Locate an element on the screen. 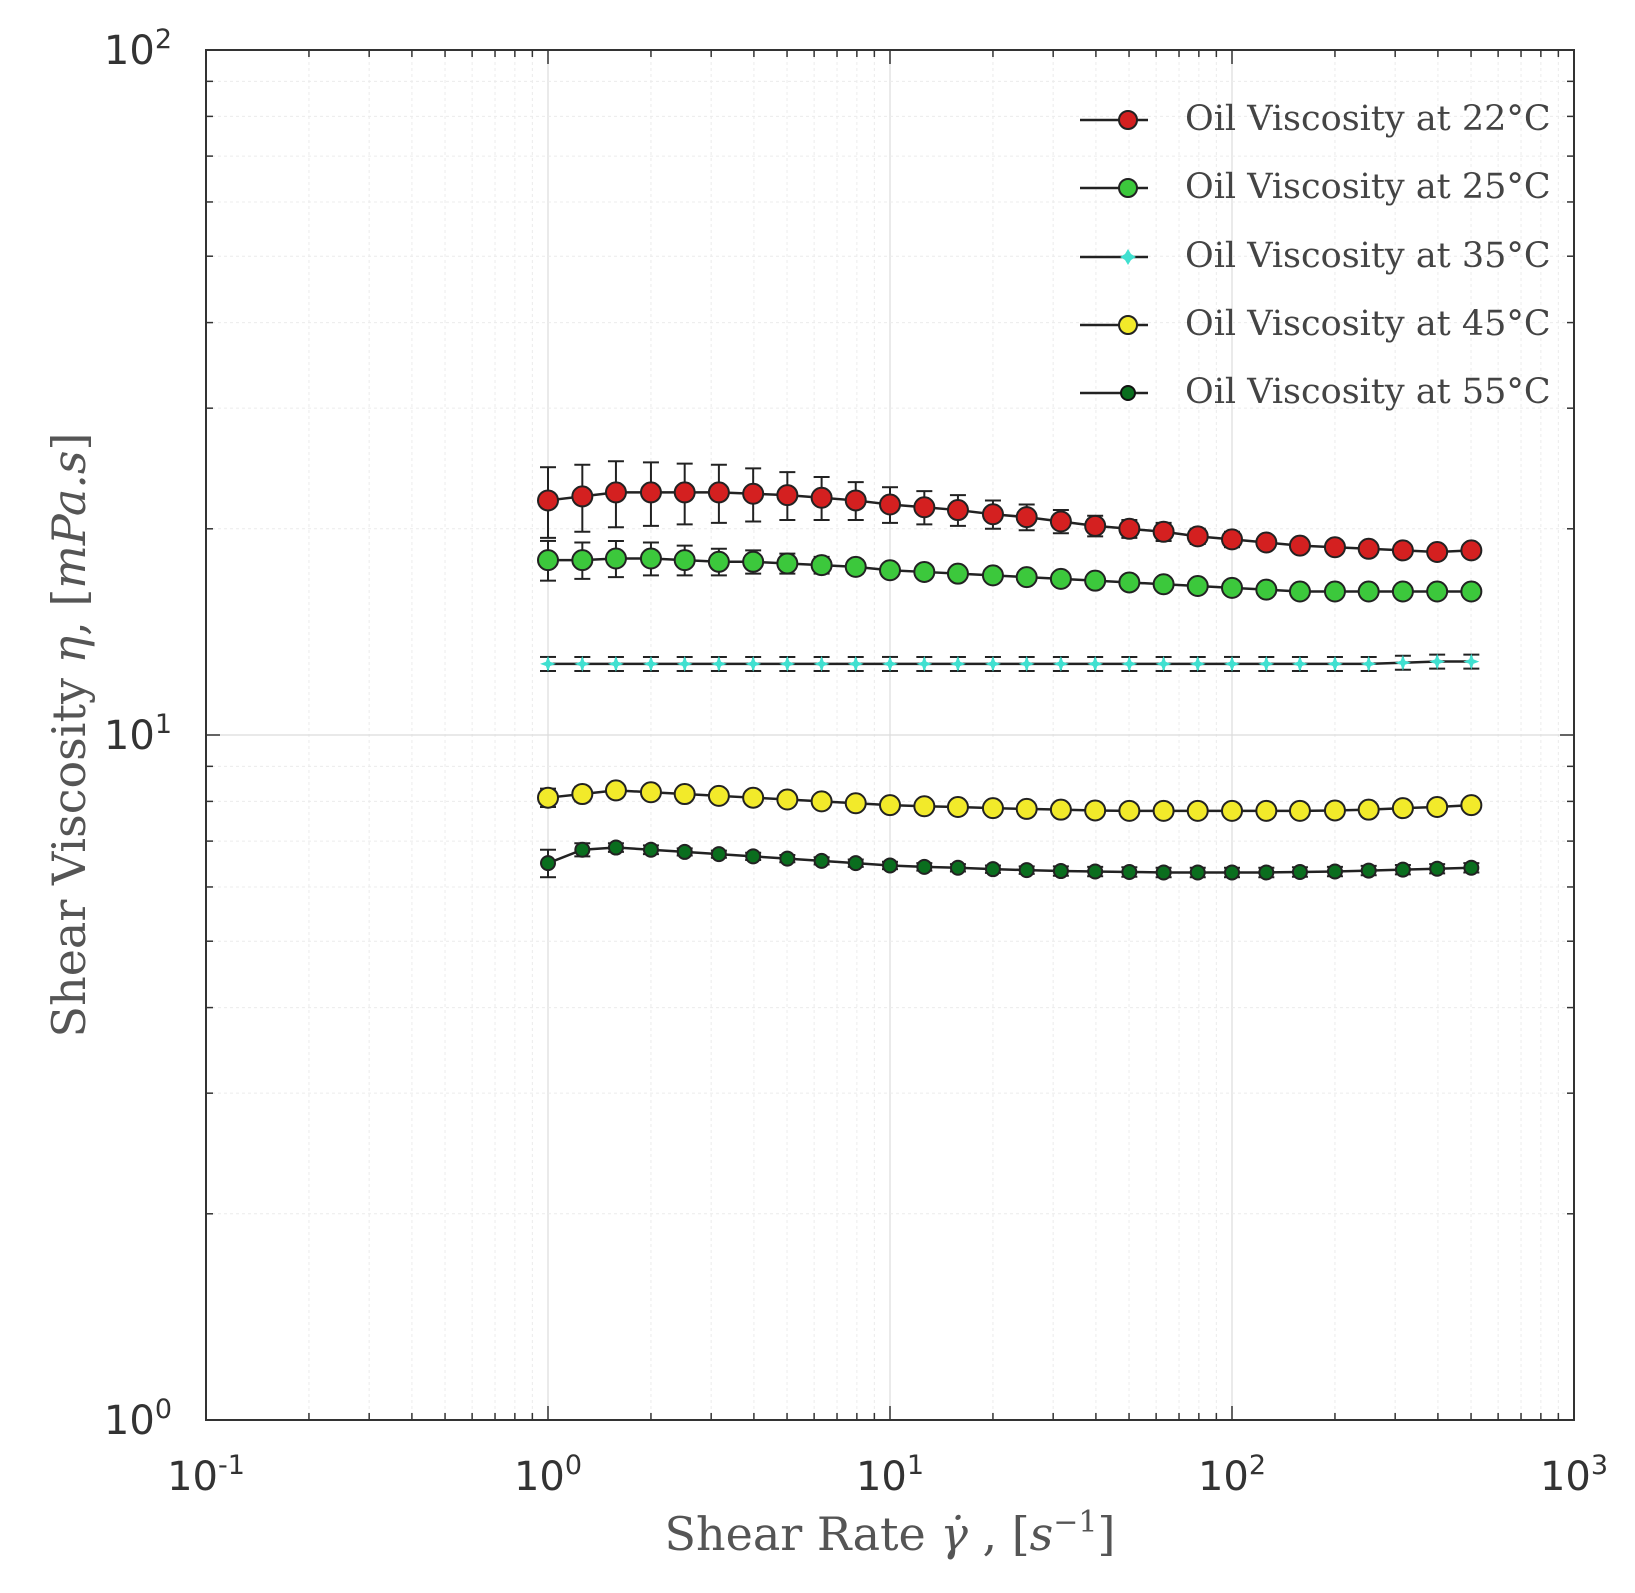 The height and width of the screenshot is (1593, 1635). x-tick-label: 10⁻¹ is located at coordinates (206, 1475).